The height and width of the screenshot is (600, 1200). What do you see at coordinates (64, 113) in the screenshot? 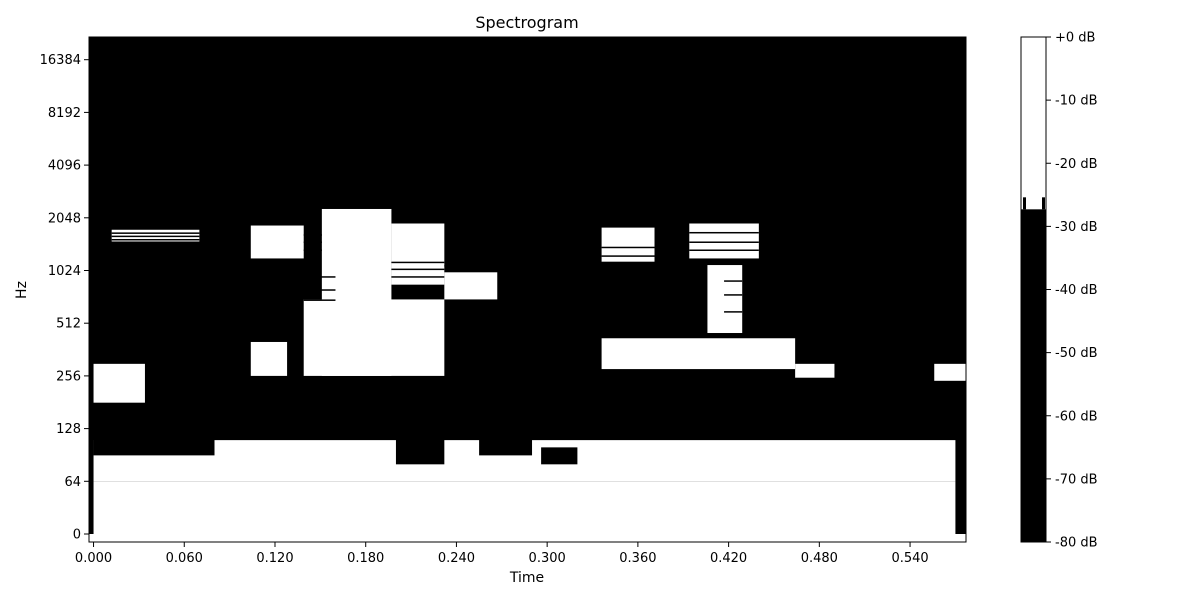
I see `y-tick-label: 8192` at bounding box center [64, 113].